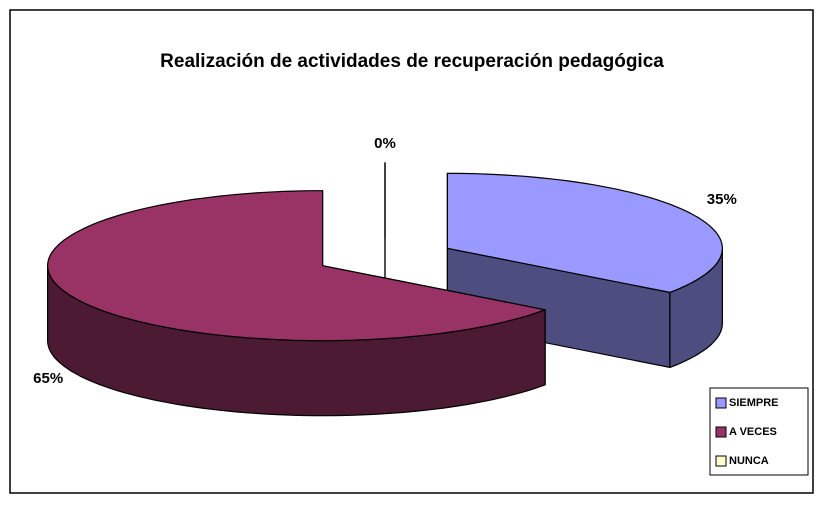 This screenshot has height=508, width=823. What do you see at coordinates (385, 143) in the screenshot?
I see `data-label: 0%` at bounding box center [385, 143].